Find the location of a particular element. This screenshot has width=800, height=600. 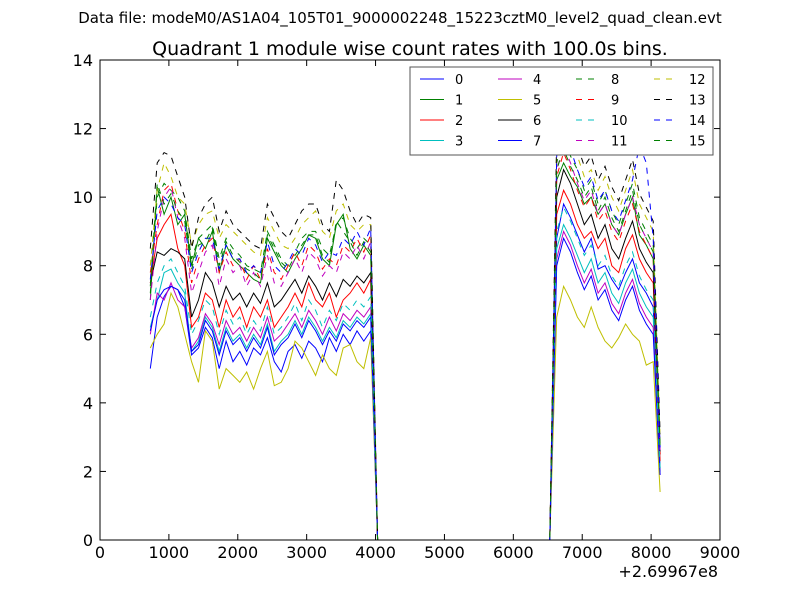

y-tick-label: 4 is located at coordinates (88, 403).